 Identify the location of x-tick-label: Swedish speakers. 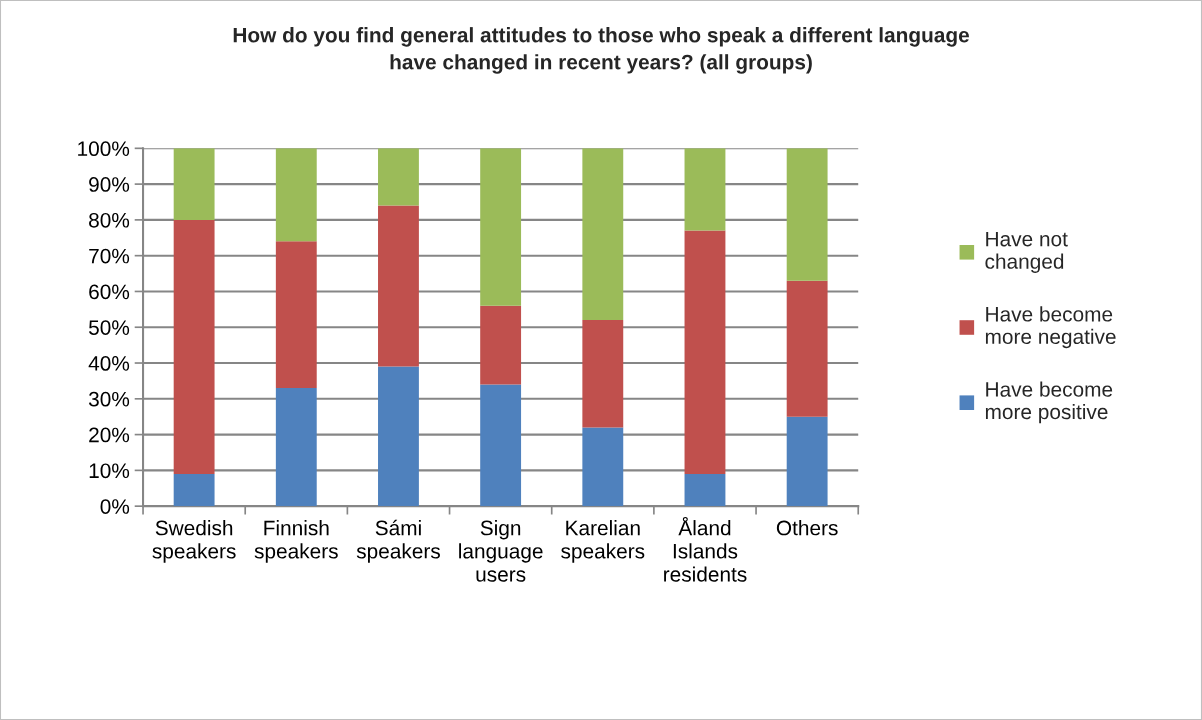
(194, 541).